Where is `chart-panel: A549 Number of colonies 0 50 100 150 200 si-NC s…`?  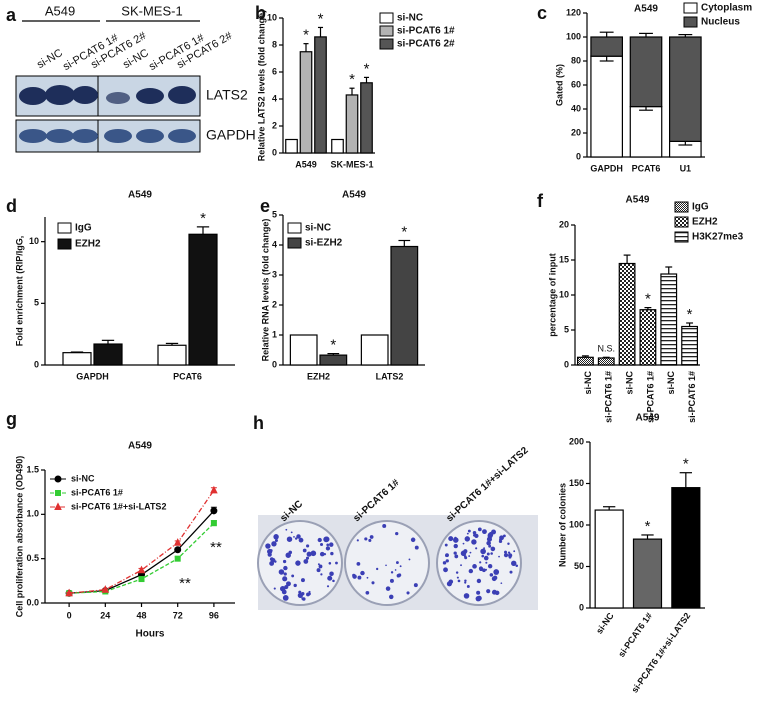
chart-panel: A549 Number of colonies 0 50 100 150 200 si-NC s… is located at coordinates (631, 554).